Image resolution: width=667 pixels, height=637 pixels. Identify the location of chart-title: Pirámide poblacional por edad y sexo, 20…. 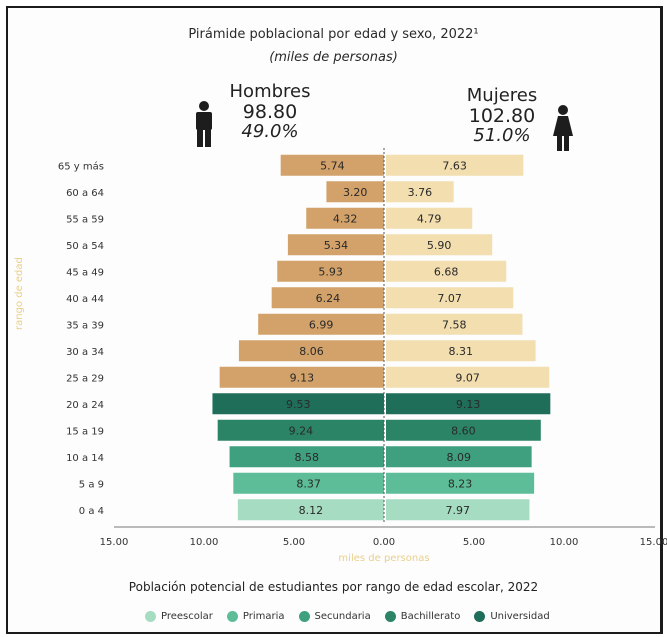
(333, 34).